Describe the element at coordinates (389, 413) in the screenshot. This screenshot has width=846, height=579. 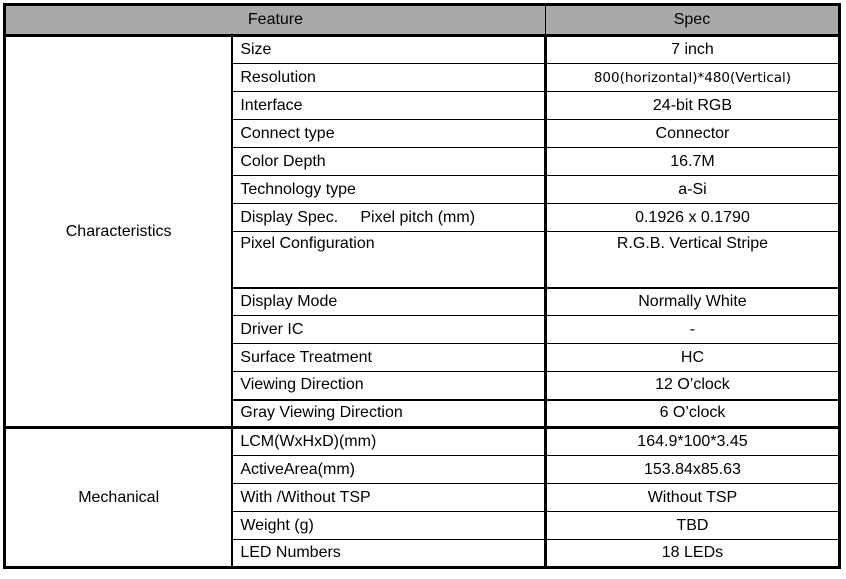
I see `feature-cell: Gray Viewing Direction` at that location.